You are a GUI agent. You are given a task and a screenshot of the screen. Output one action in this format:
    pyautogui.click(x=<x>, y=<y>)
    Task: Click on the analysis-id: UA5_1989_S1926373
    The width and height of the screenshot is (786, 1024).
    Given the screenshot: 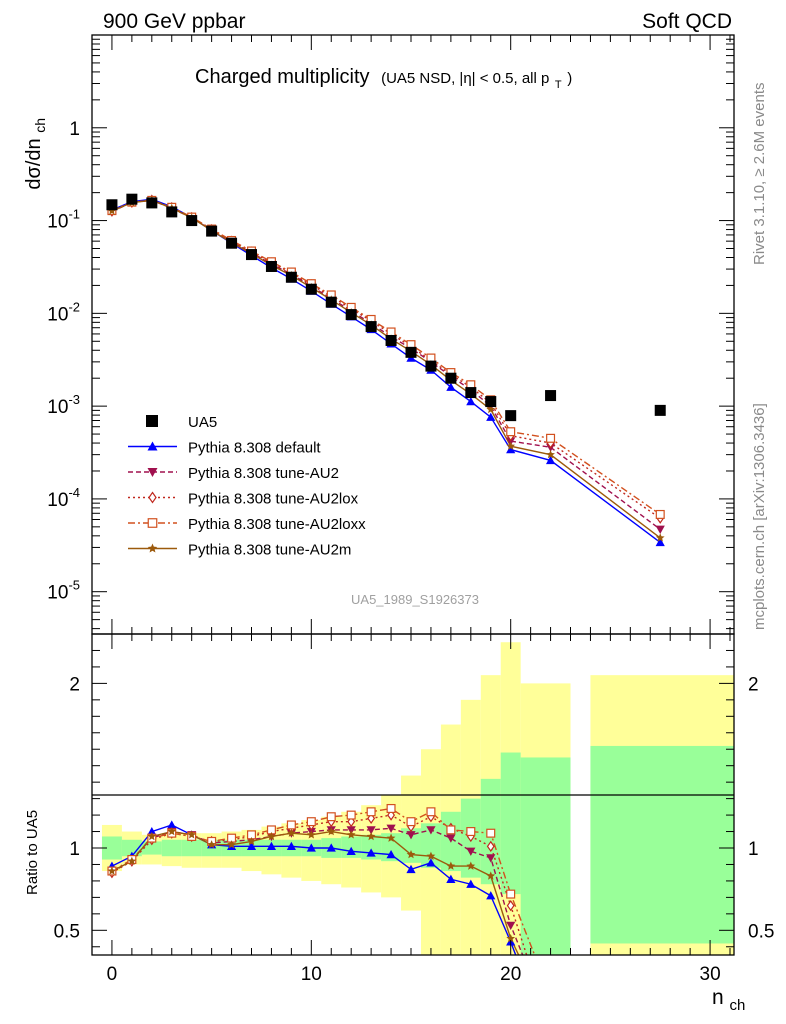 What is the action you would take?
    pyautogui.click(x=415, y=599)
    